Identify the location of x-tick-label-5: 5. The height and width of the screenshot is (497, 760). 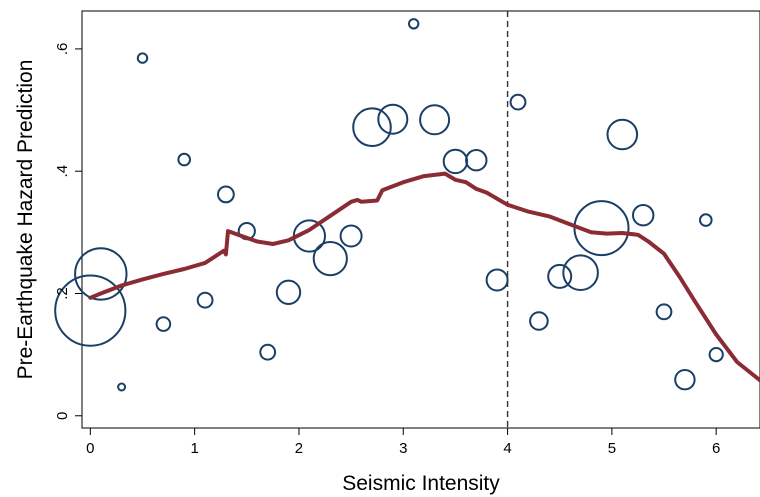
(612, 448).